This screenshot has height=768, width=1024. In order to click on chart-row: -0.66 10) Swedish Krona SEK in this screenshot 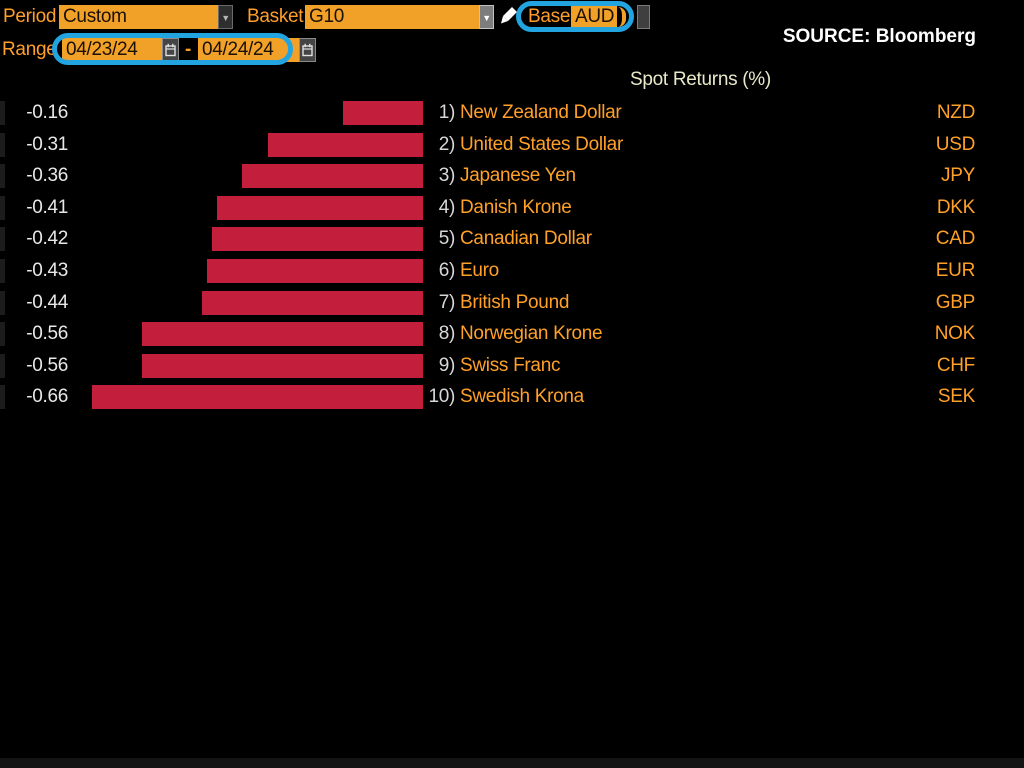, I will do `click(512, 397)`.